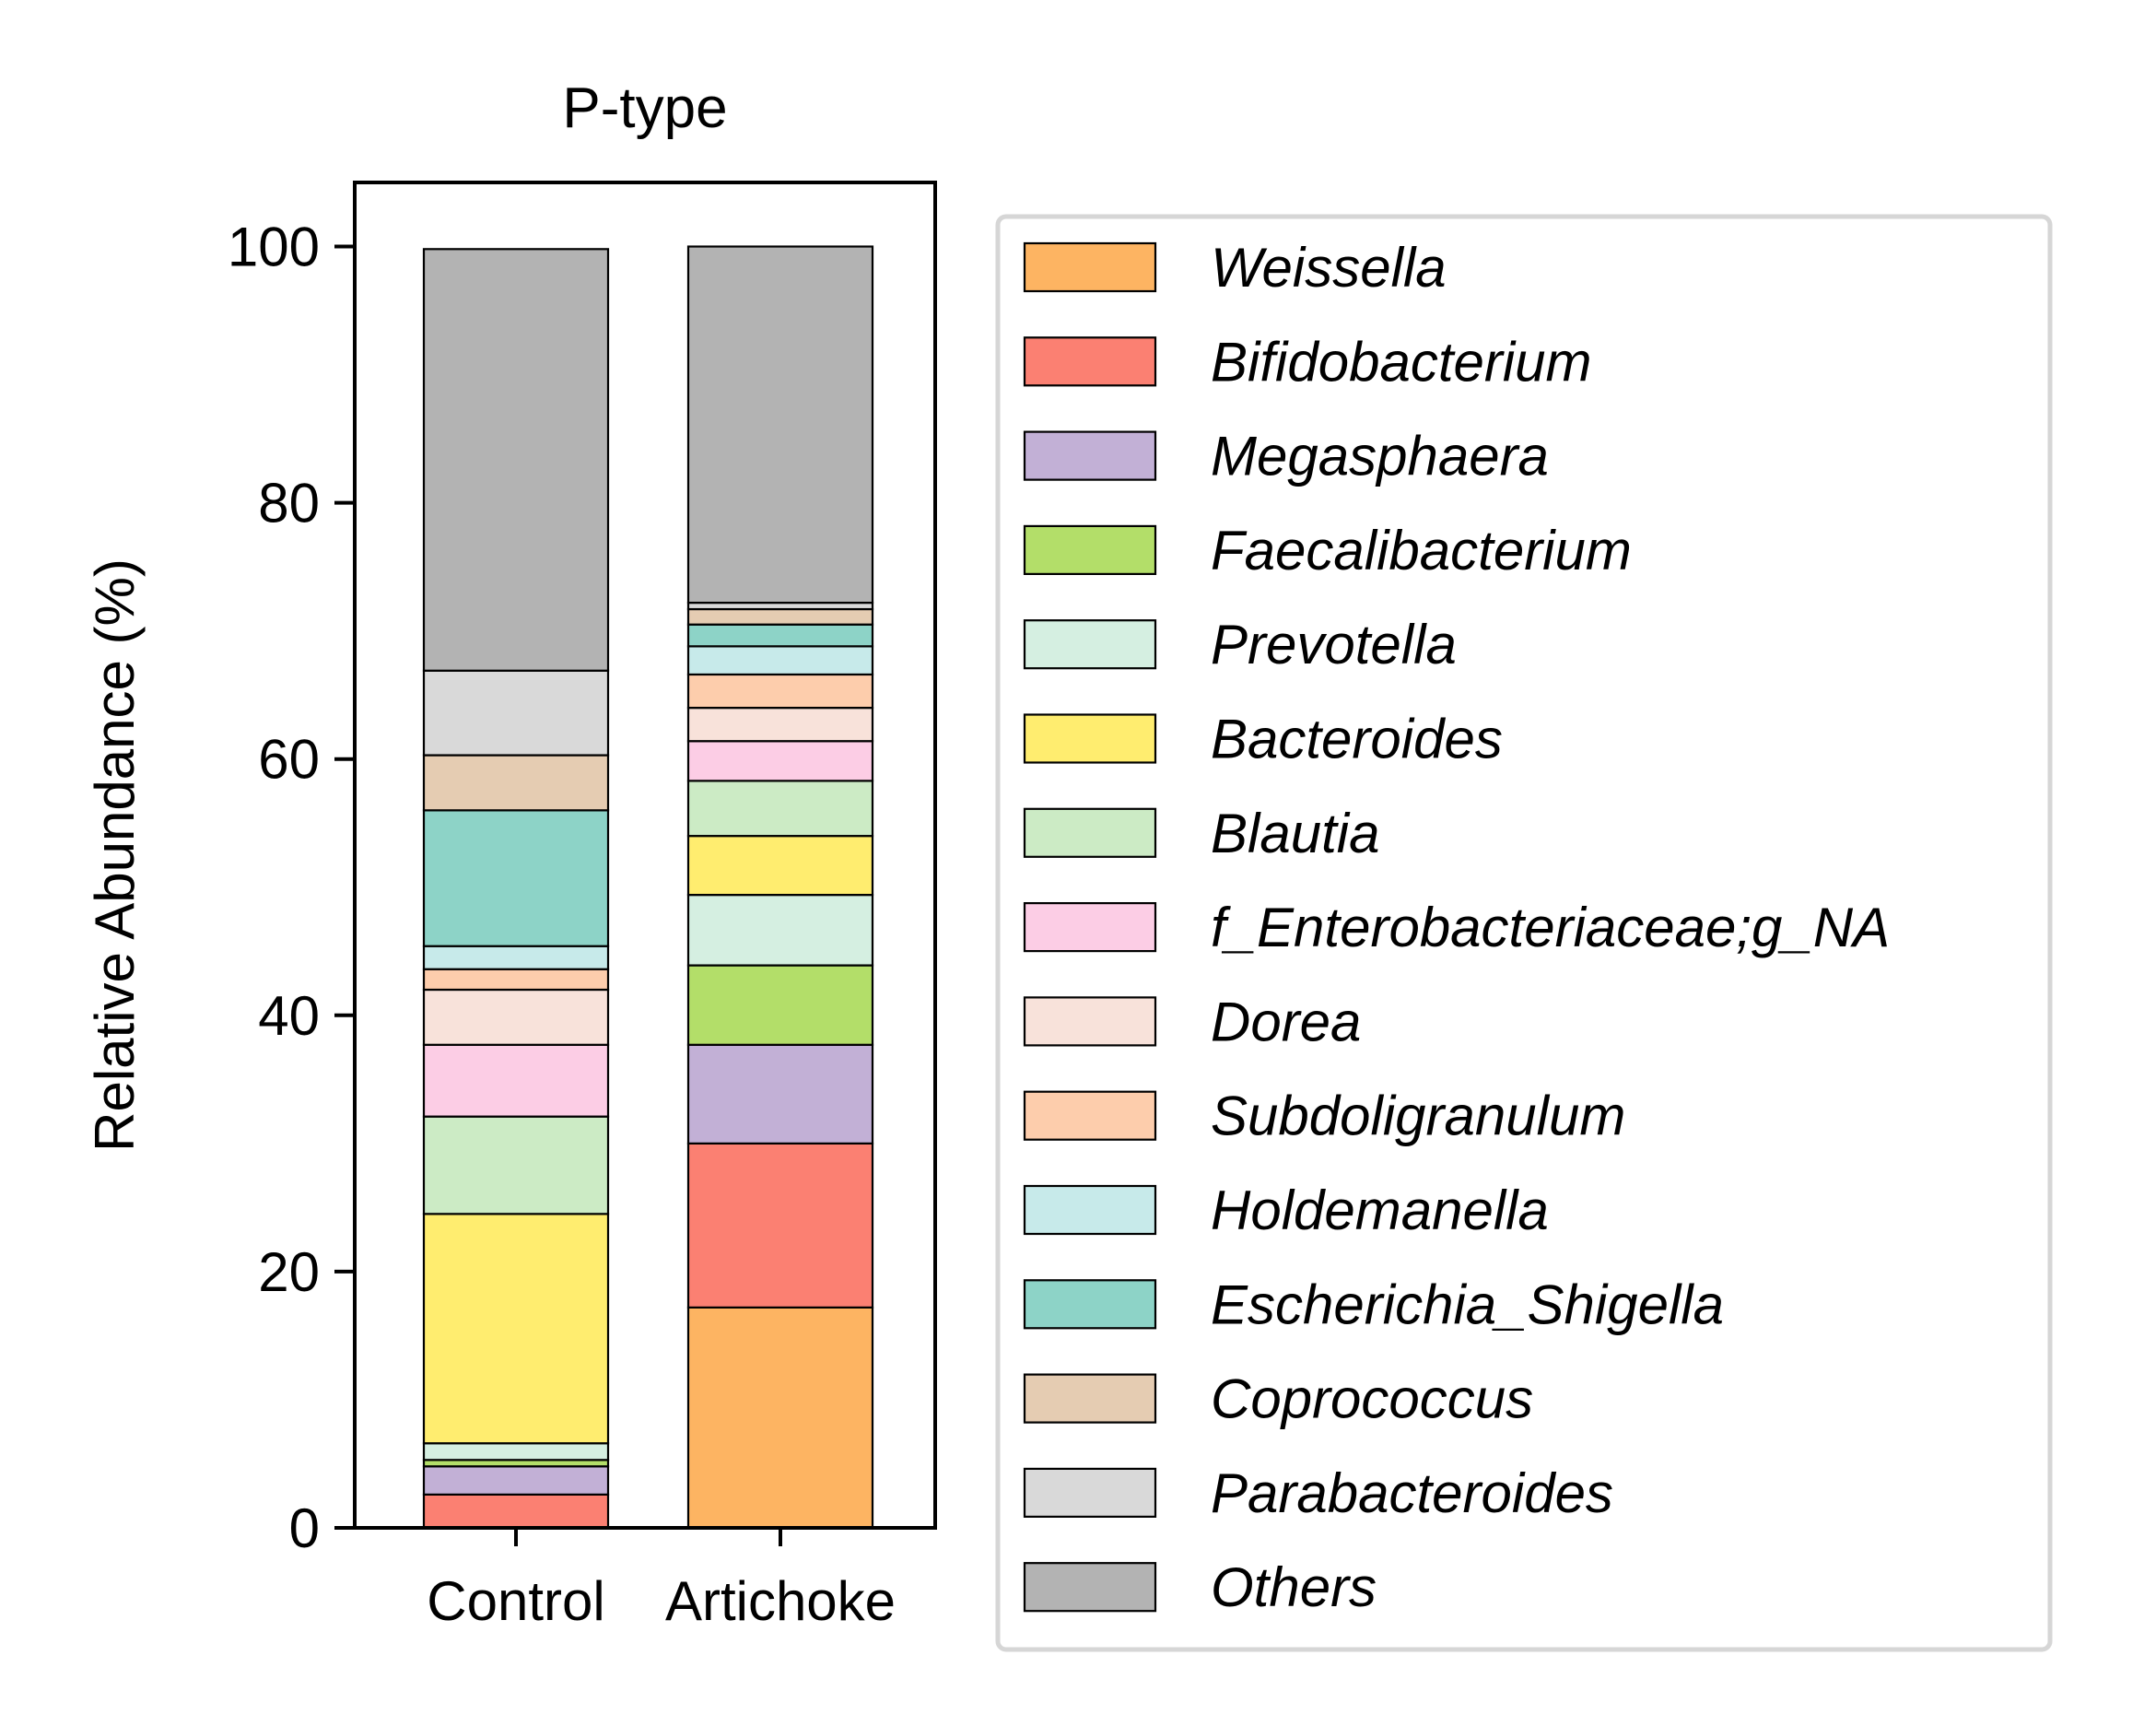  What do you see at coordinates (780, 724) in the screenshot?
I see `bar-segment-artichoke-dorea` at bounding box center [780, 724].